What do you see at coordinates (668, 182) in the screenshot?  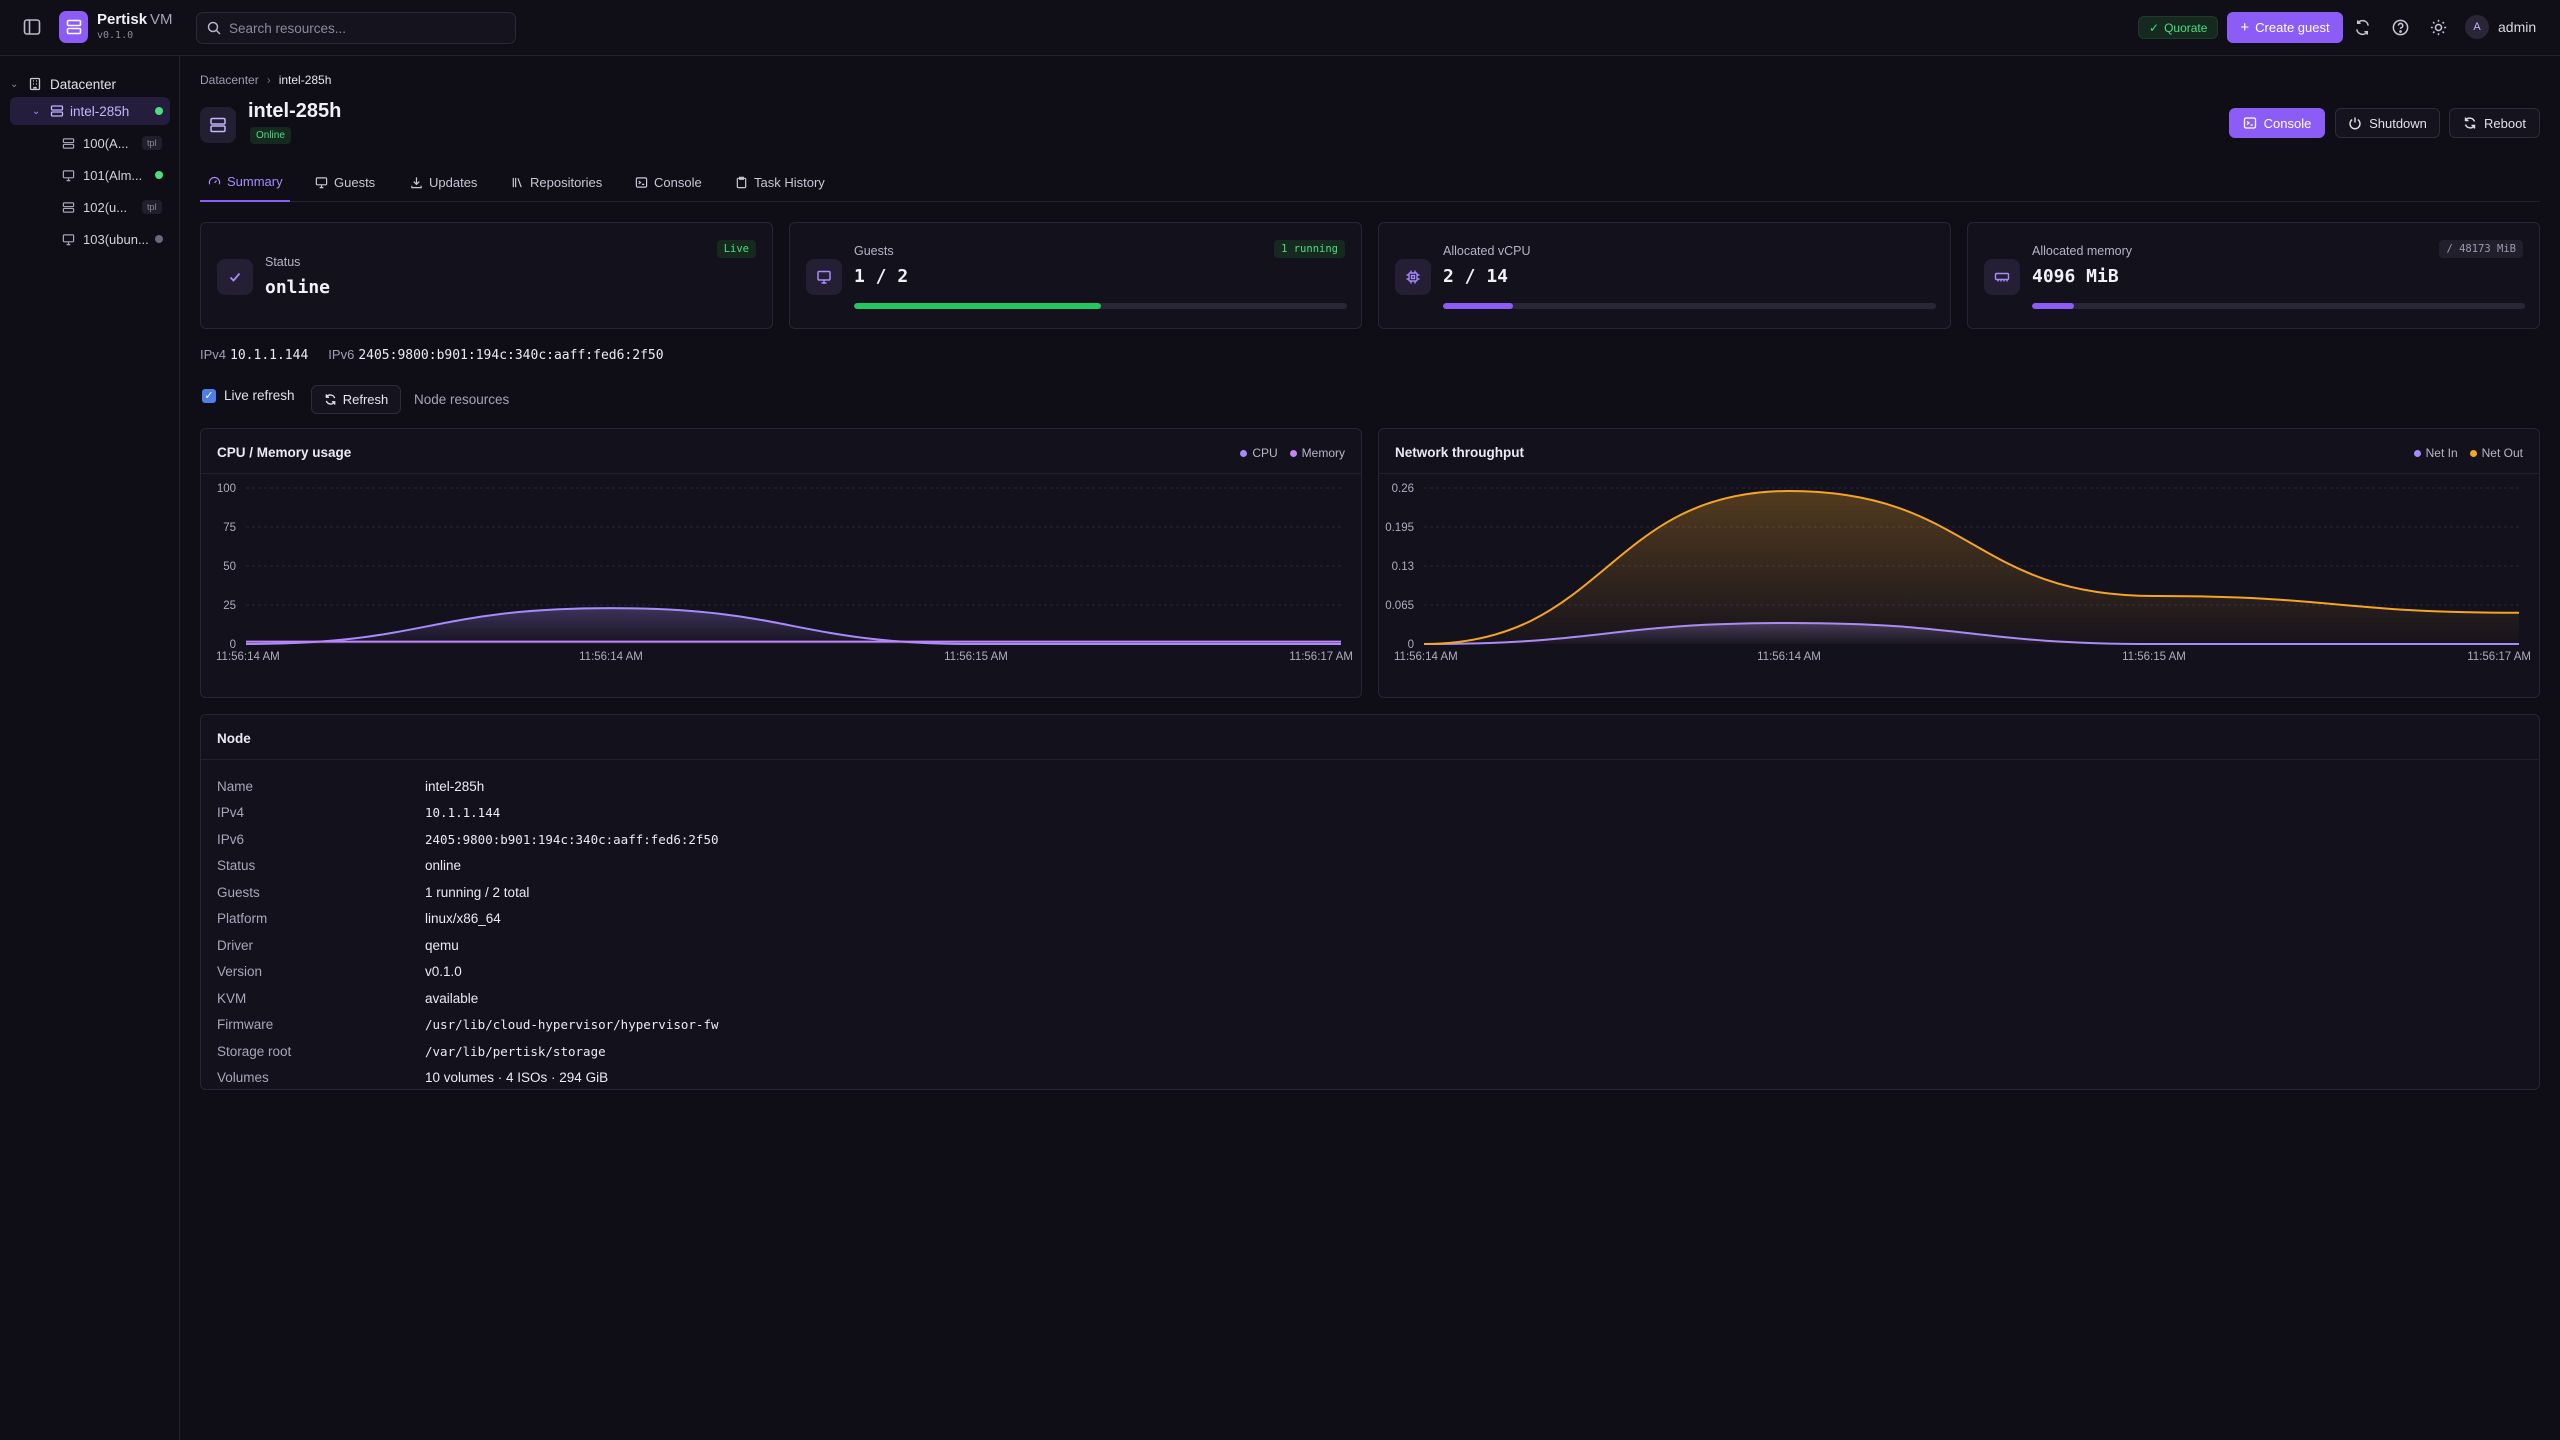 I see `tab-console: Console` at bounding box center [668, 182].